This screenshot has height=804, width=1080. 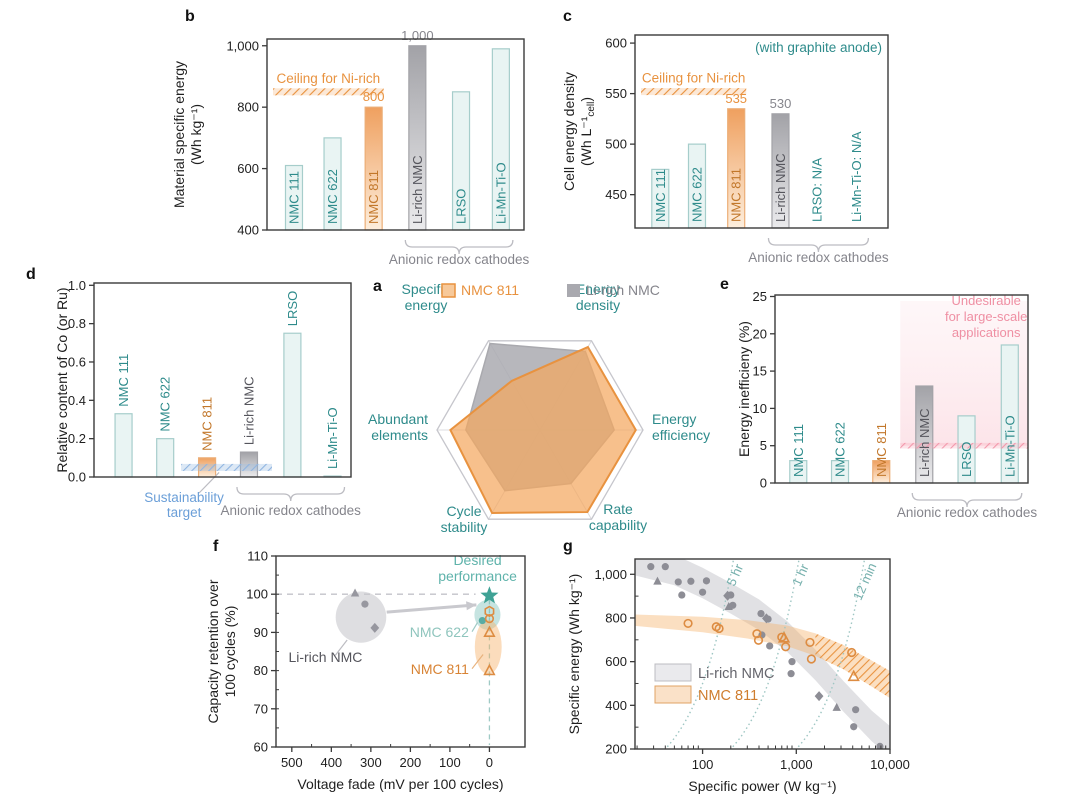 I want to click on radar-axis-label: Energy efficiency, so click(x=681, y=427).